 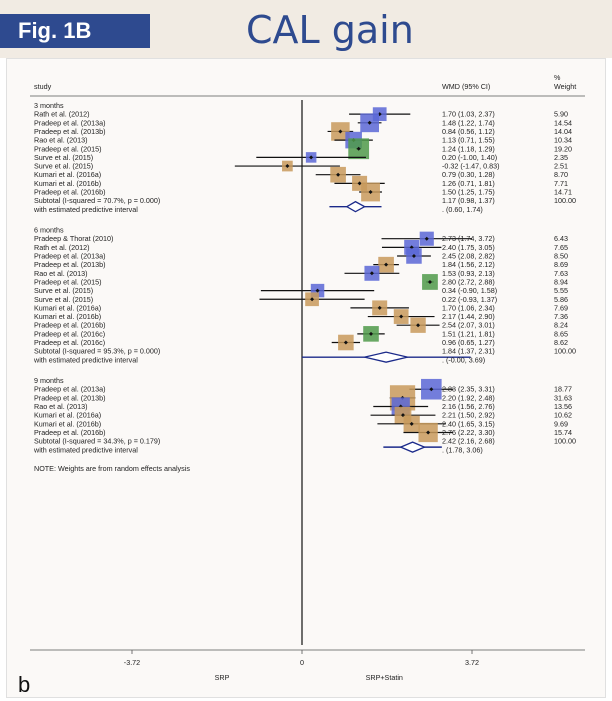 What do you see at coordinates (468, 192) in the screenshot?
I see `study-ci: 1.50 (1.25, 1.75)` at bounding box center [468, 192].